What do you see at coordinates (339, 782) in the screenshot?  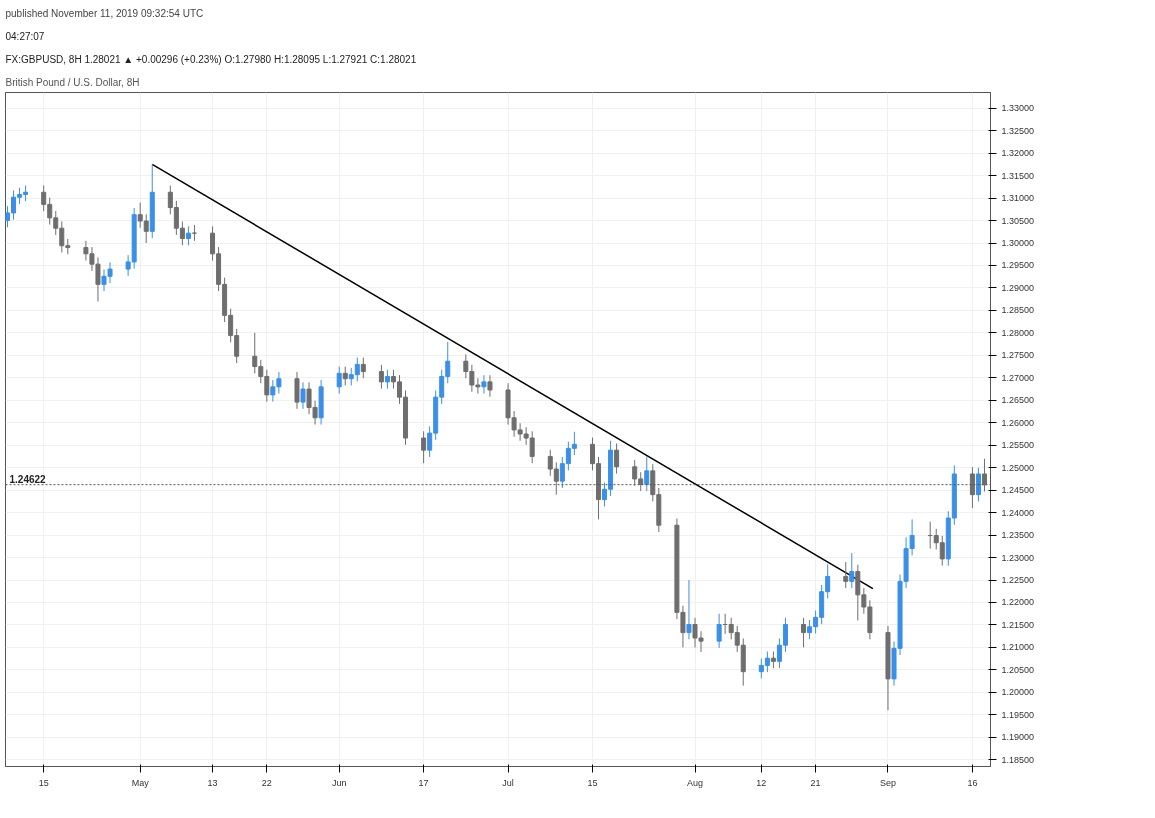 I see `x-tick-label: Jun` at bounding box center [339, 782].